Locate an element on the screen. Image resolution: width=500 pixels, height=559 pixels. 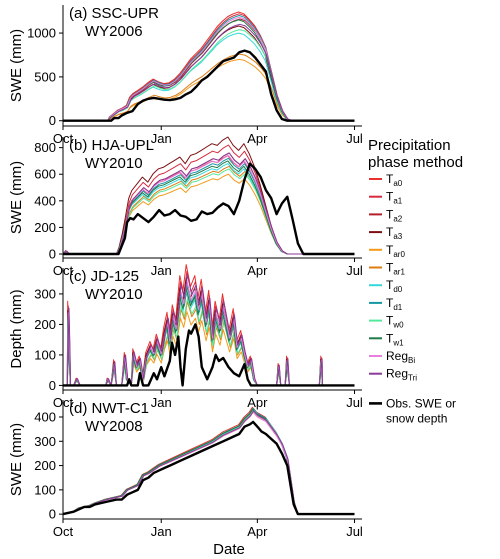
legend-item-label: Td1 is located at coordinates (394, 304).